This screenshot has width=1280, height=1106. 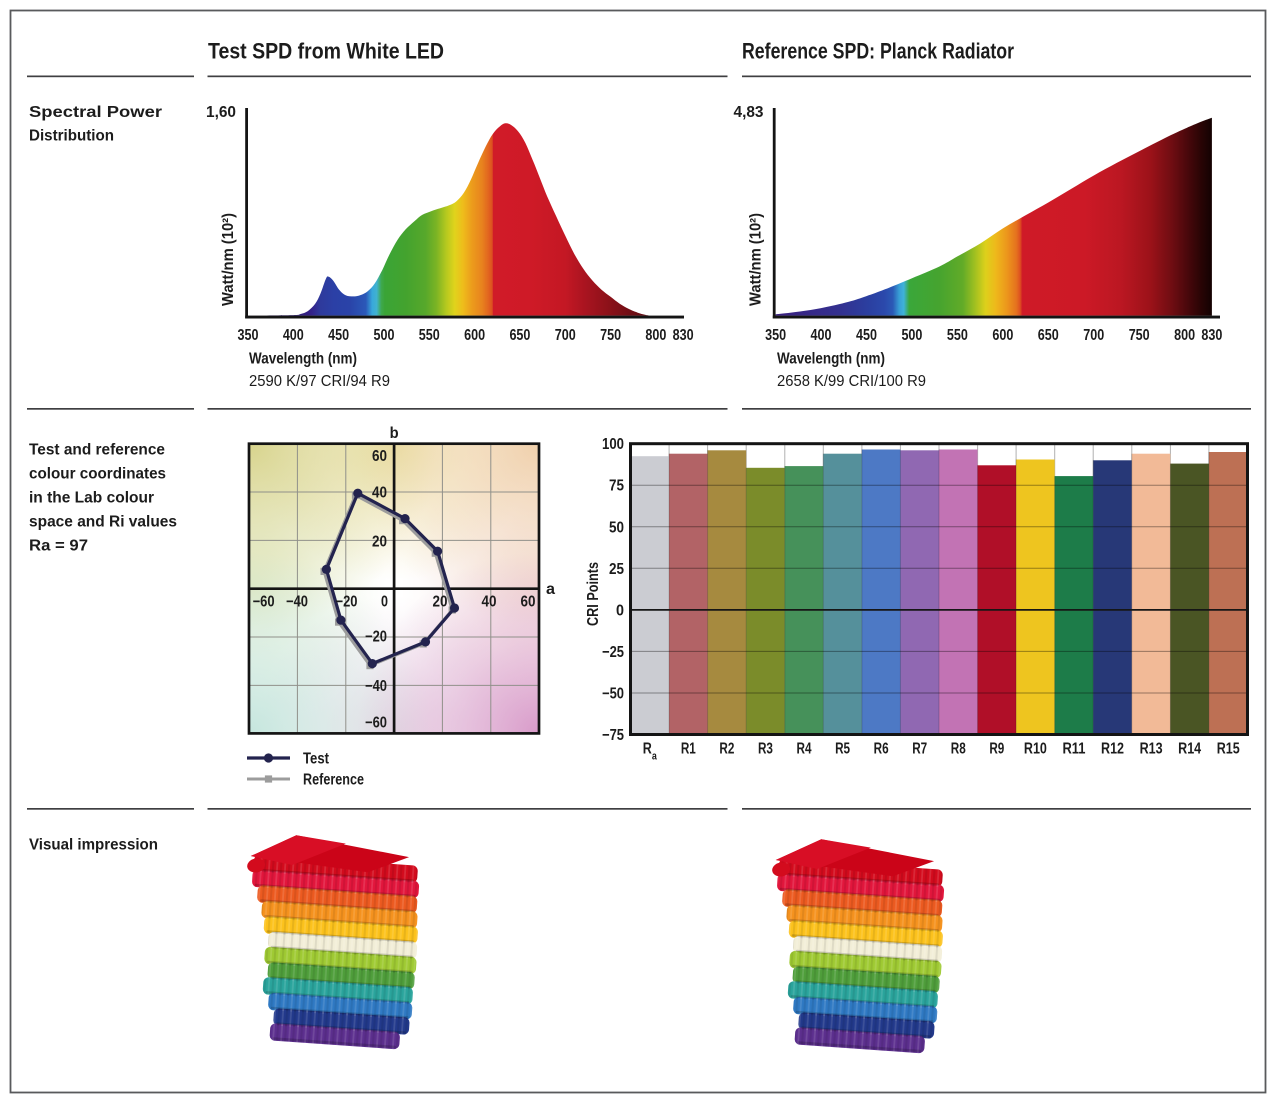 What do you see at coordinates (996, 749) in the screenshot?
I see `svg-text: R9` at bounding box center [996, 749].